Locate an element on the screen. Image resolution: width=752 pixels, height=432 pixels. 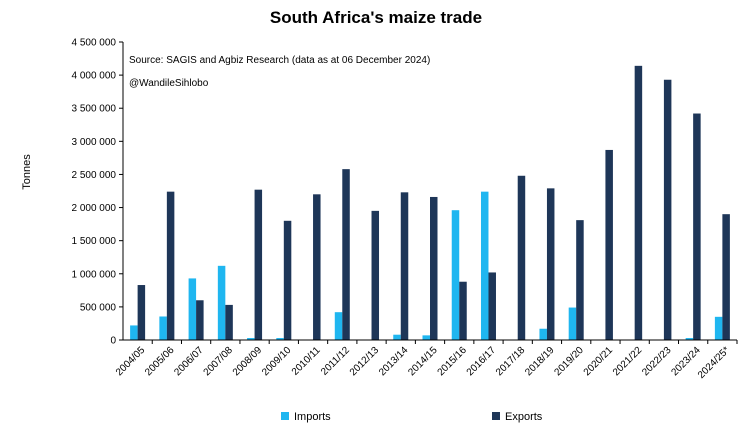
legend: Imports Exports is located at coordinates (412, 417).